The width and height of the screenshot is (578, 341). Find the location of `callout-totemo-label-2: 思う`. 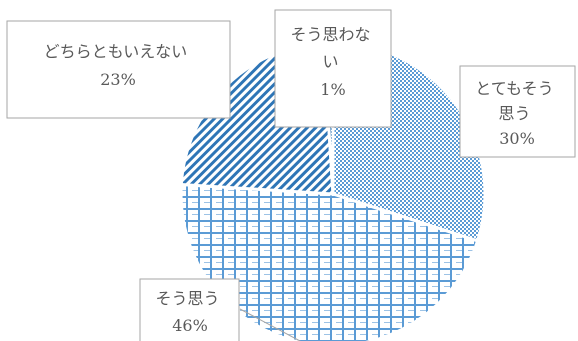

callout-totemo-label-2: 思う is located at coordinates (514, 113).